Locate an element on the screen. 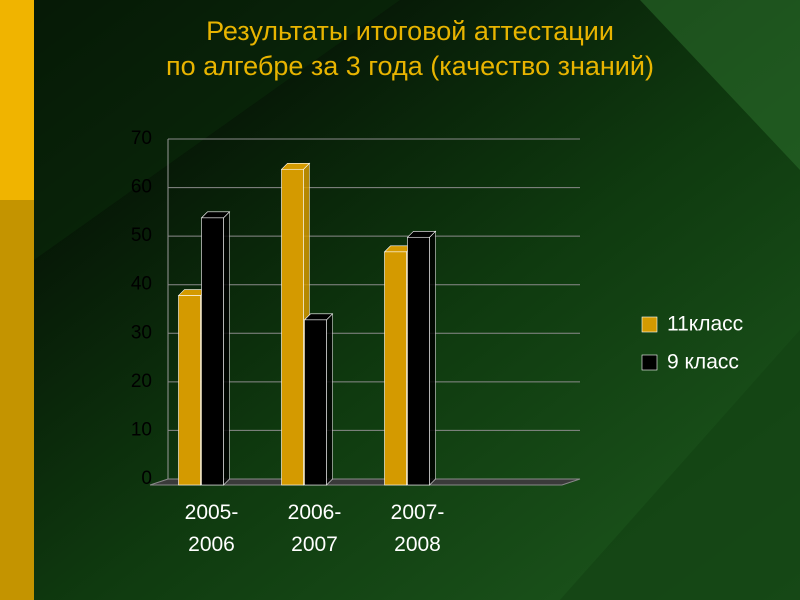  y-tick-label: 20 is located at coordinates (141, 381).